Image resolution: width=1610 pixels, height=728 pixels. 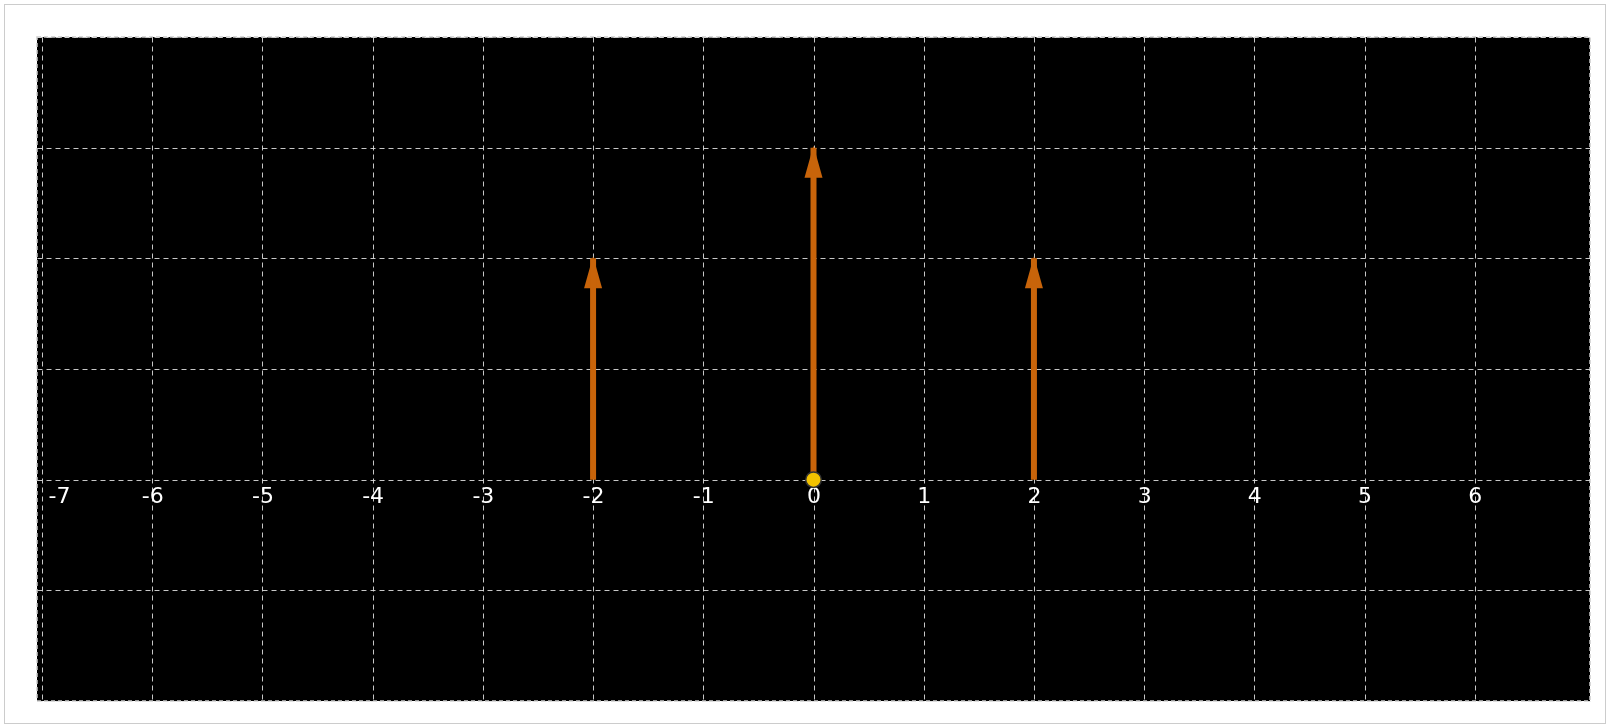 What do you see at coordinates (924, 496) in the screenshot?
I see `x-tick-label: 1` at bounding box center [924, 496].